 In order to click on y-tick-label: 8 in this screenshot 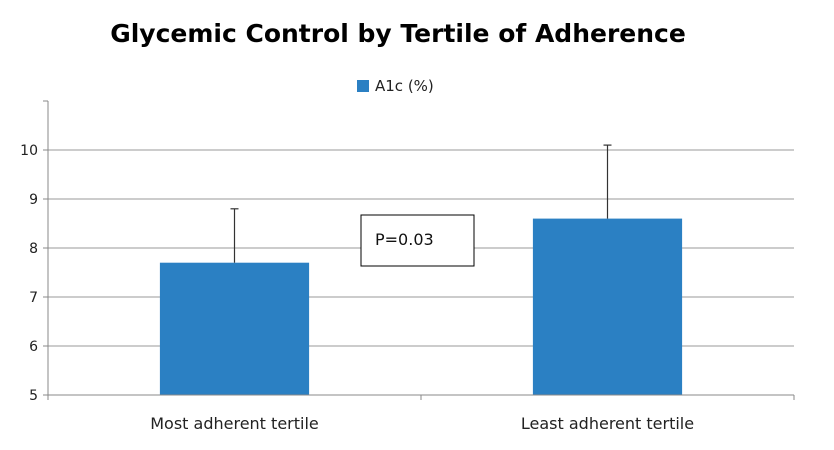, I will do `click(33, 249)`.